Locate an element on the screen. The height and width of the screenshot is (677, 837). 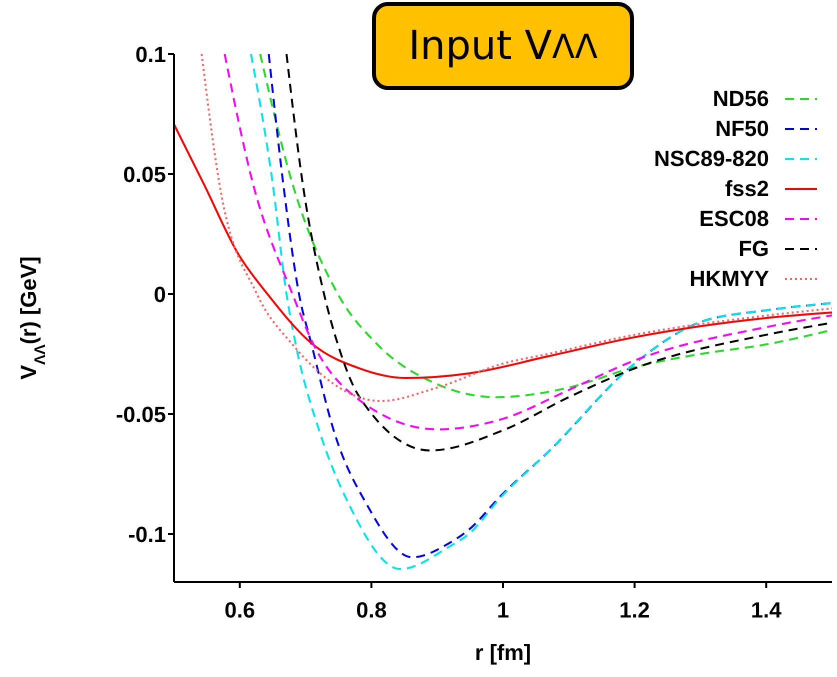
legend-label: HKMYY is located at coordinates (729, 279).